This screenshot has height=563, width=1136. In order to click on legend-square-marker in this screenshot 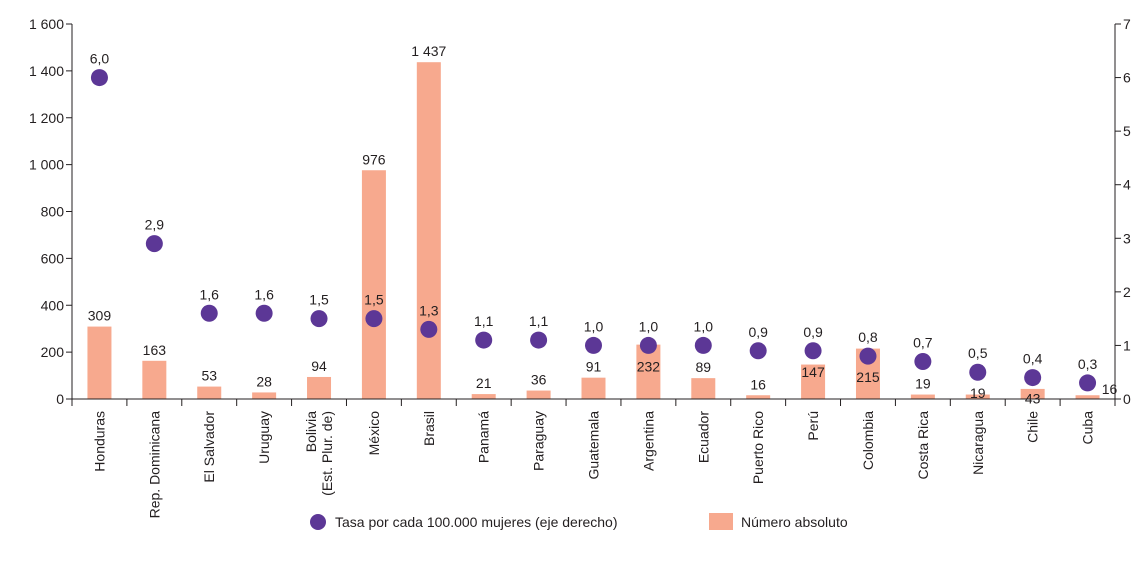, I will do `click(721, 521)`.